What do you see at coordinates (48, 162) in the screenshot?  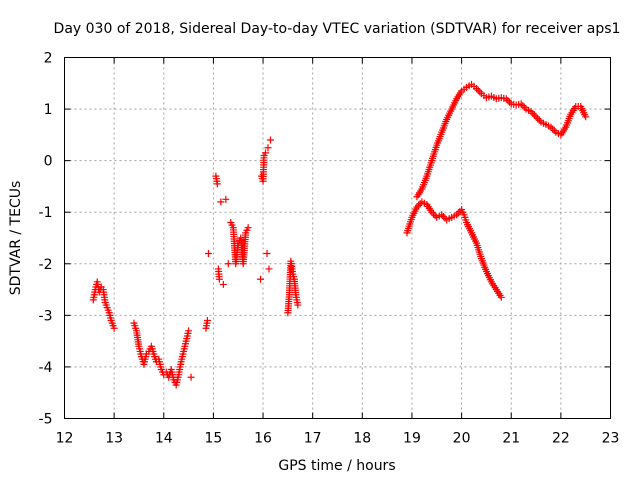 I see `y-tick-label: 0` at bounding box center [48, 162].